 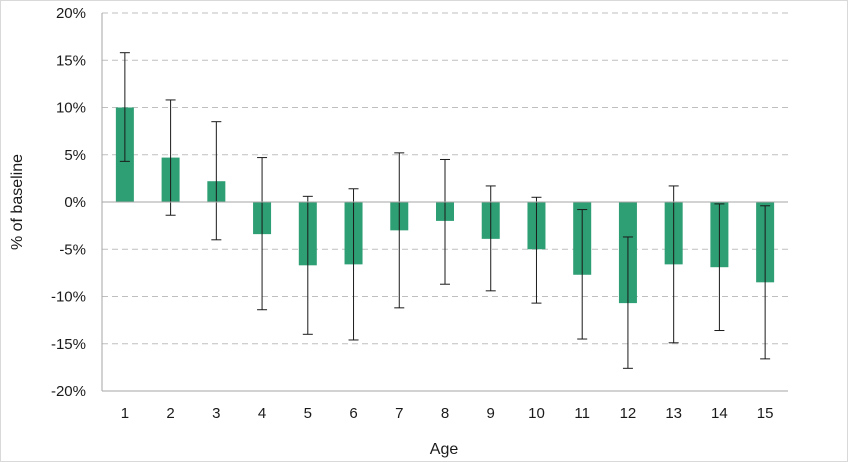 What do you see at coordinates (444, 449) in the screenshot?
I see `x-axis-title: Age` at bounding box center [444, 449].